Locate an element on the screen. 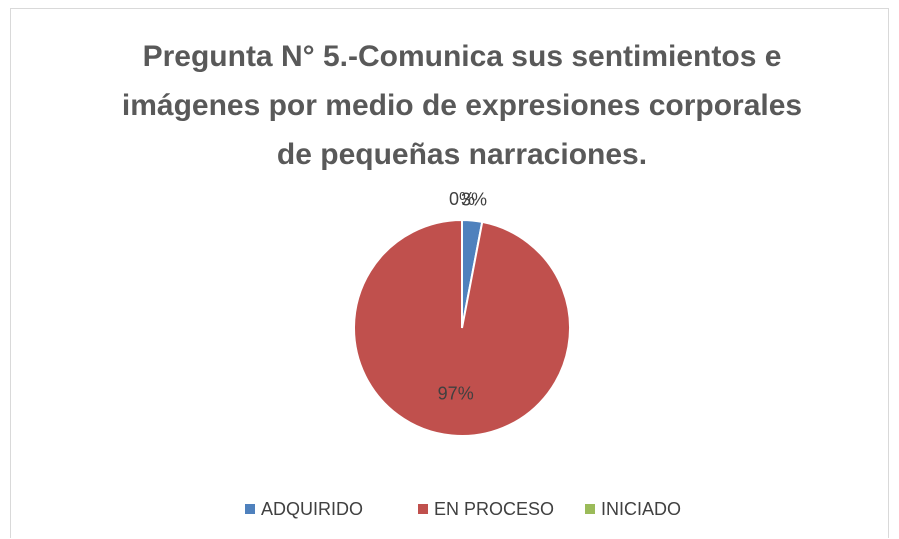 The width and height of the screenshot is (899, 539). data-label: 97% is located at coordinates (456, 393).